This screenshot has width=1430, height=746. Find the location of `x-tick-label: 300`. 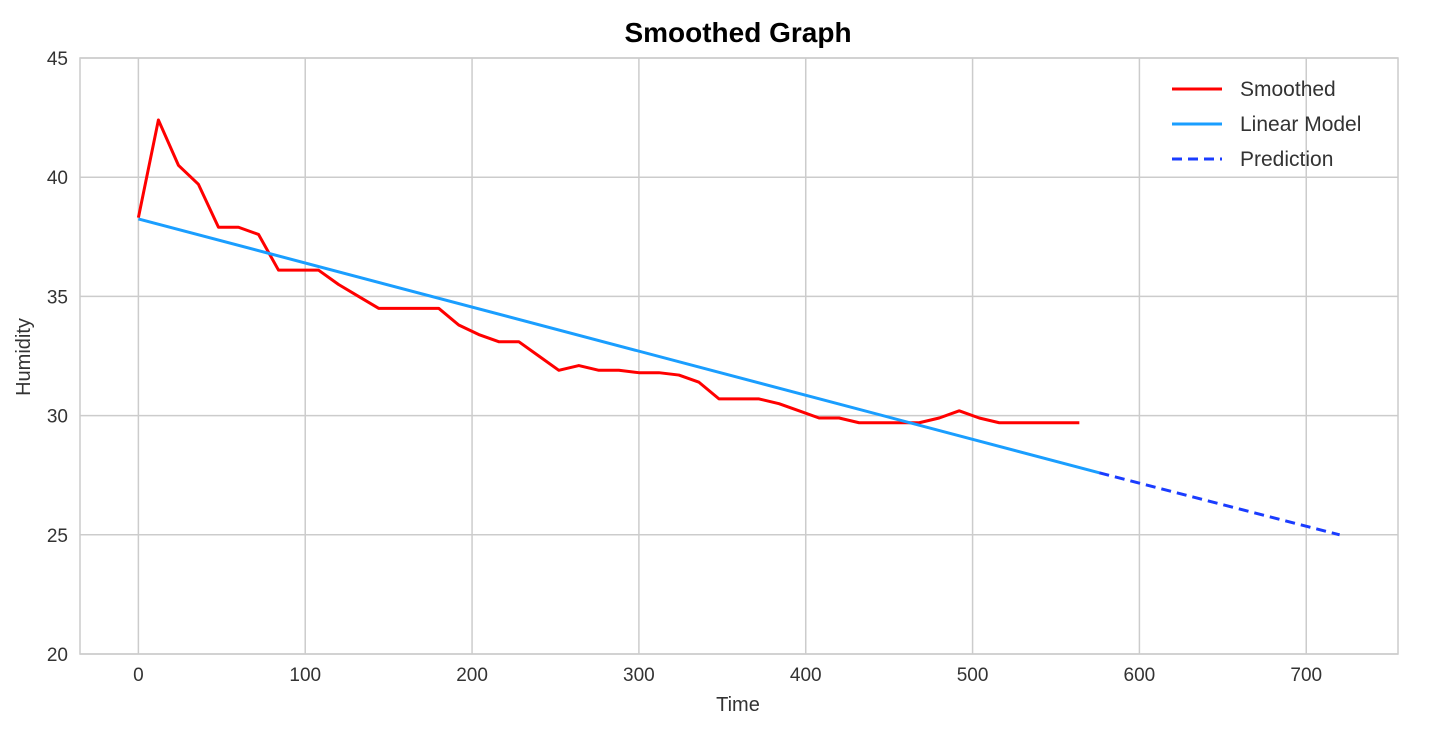

x-tick-label: 300 is located at coordinates (639, 675).